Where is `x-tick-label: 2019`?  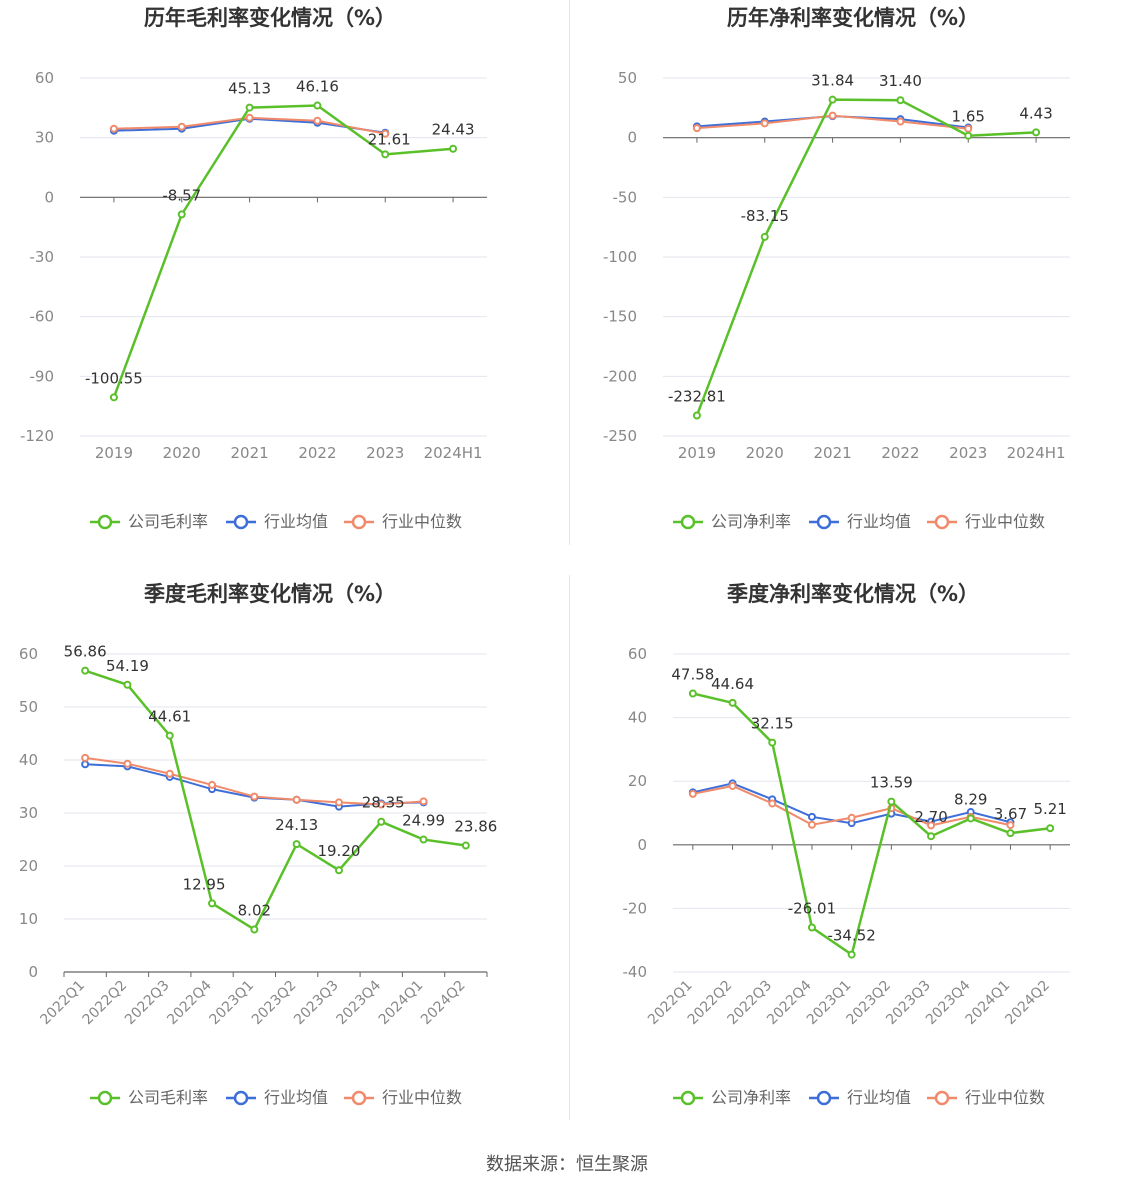
x-tick-label: 2019 is located at coordinates (114, 453).